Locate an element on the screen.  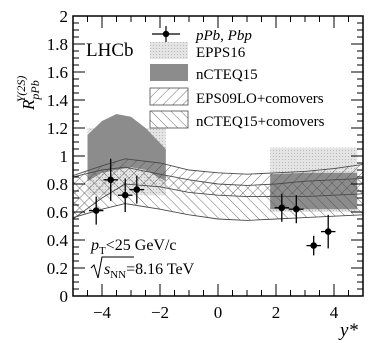
annotation-pt: pT<25 GeV/c is located at coordinates (133, 247).